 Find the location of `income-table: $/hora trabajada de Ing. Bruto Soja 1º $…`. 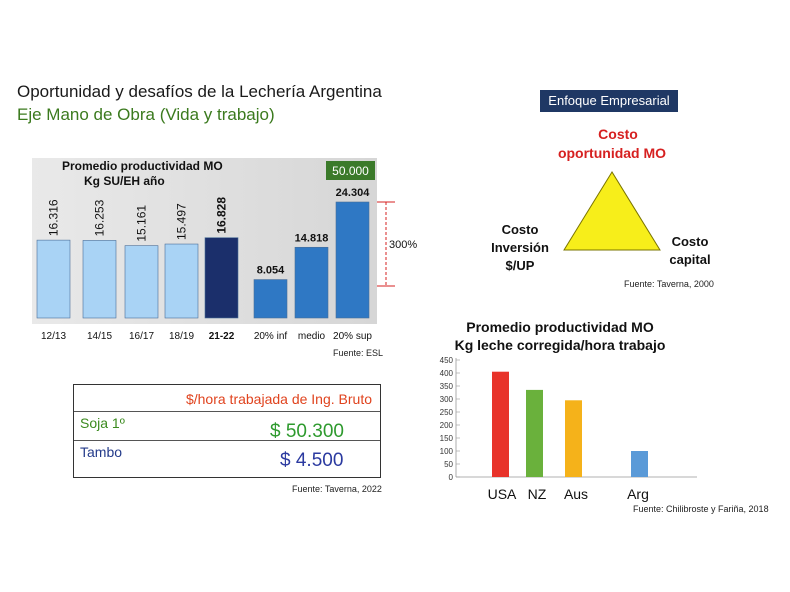

income-table: $/hora trabajada de Ing. Bruto Soja 1º $… is located at coordinates (227, 431).